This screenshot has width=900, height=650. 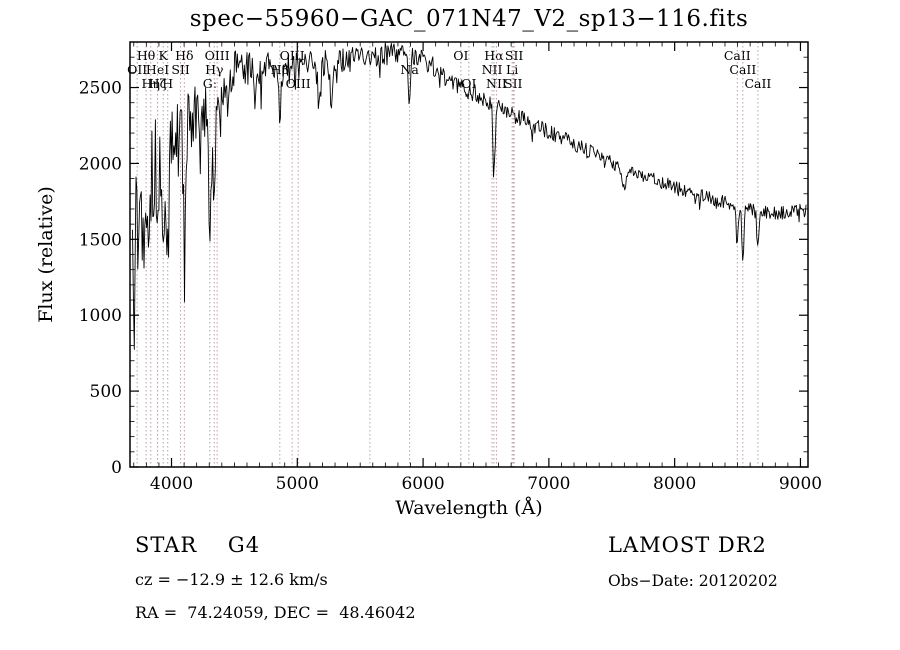 I want to click on y-tick-label: 2000, so click(x=100, y=164).